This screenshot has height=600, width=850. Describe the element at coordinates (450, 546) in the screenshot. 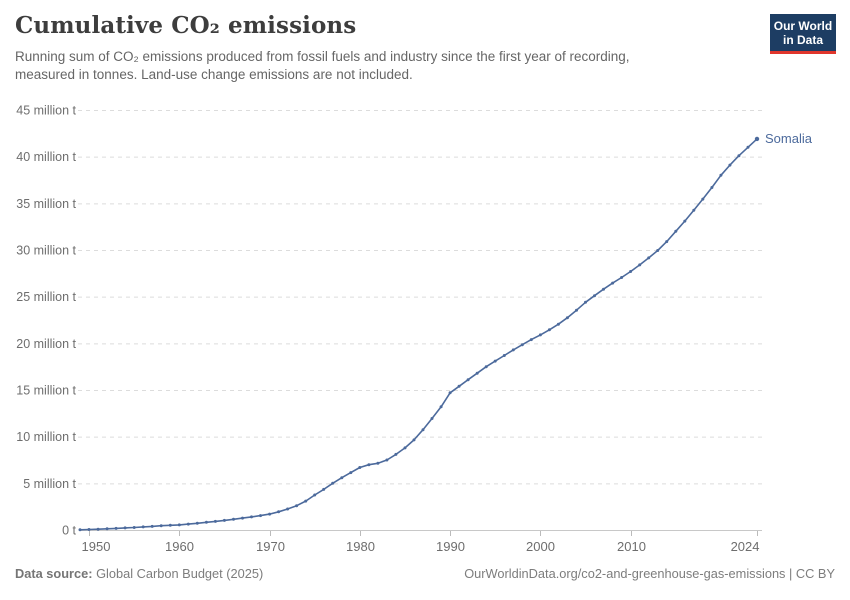

I see `x-tick-label: 1990` at that location.